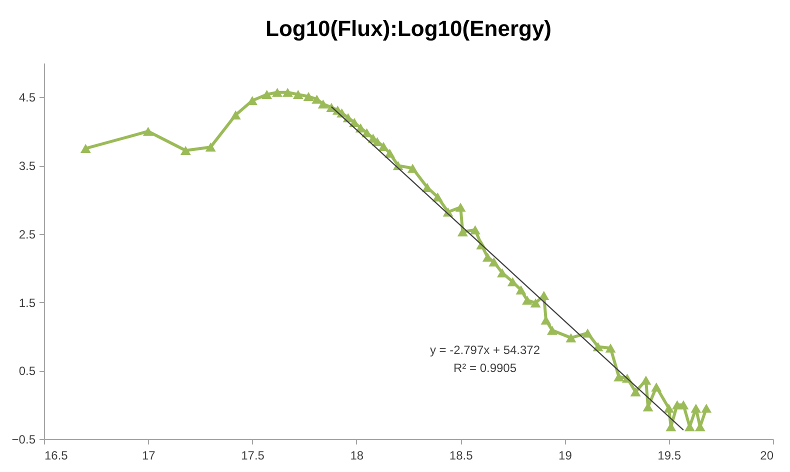 This screenshot has width=790, height=472. Describe the element at coordinates (27, 371) in the screenshot. I see `y-tick-label: 0.5` at that location.